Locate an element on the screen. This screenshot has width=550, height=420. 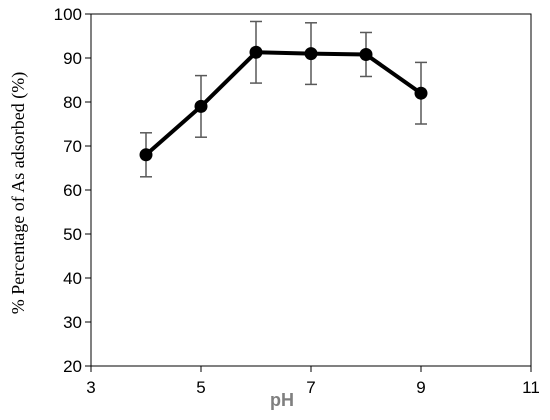
x-tick-label: 9 is located at coordinates (420, 387).